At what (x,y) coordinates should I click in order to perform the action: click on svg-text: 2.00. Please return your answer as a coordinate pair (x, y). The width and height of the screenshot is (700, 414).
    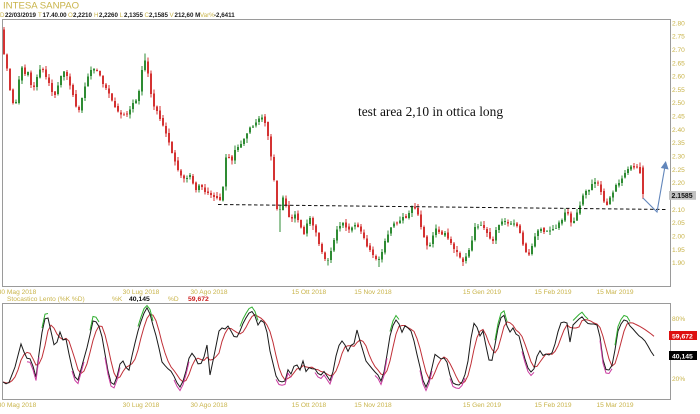
    Looking at the image, I should click on (678, 237).